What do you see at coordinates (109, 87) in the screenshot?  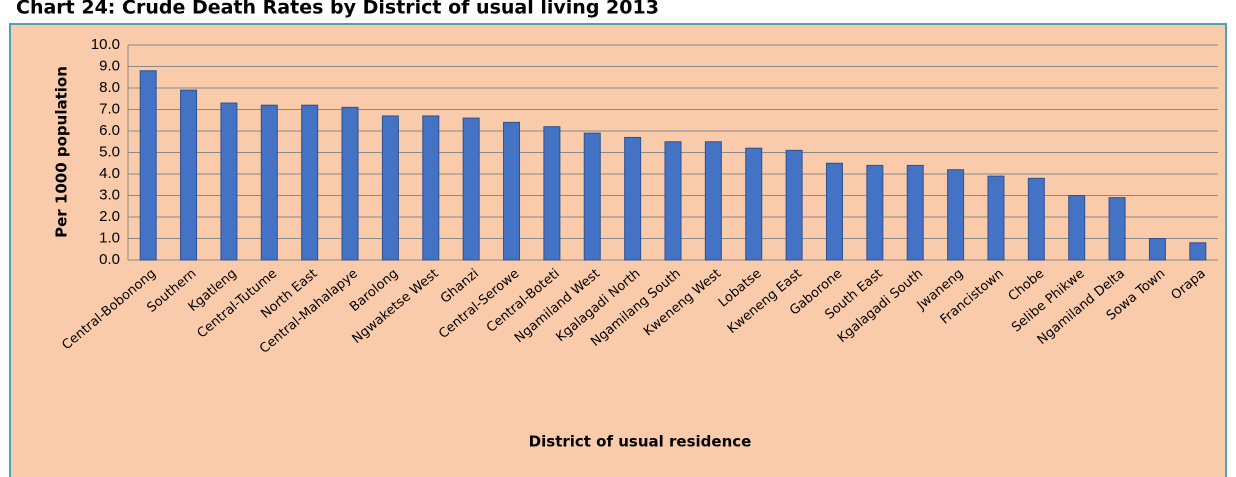 I see `y-tick-label: 8.0` at bounding box center [109, 87].